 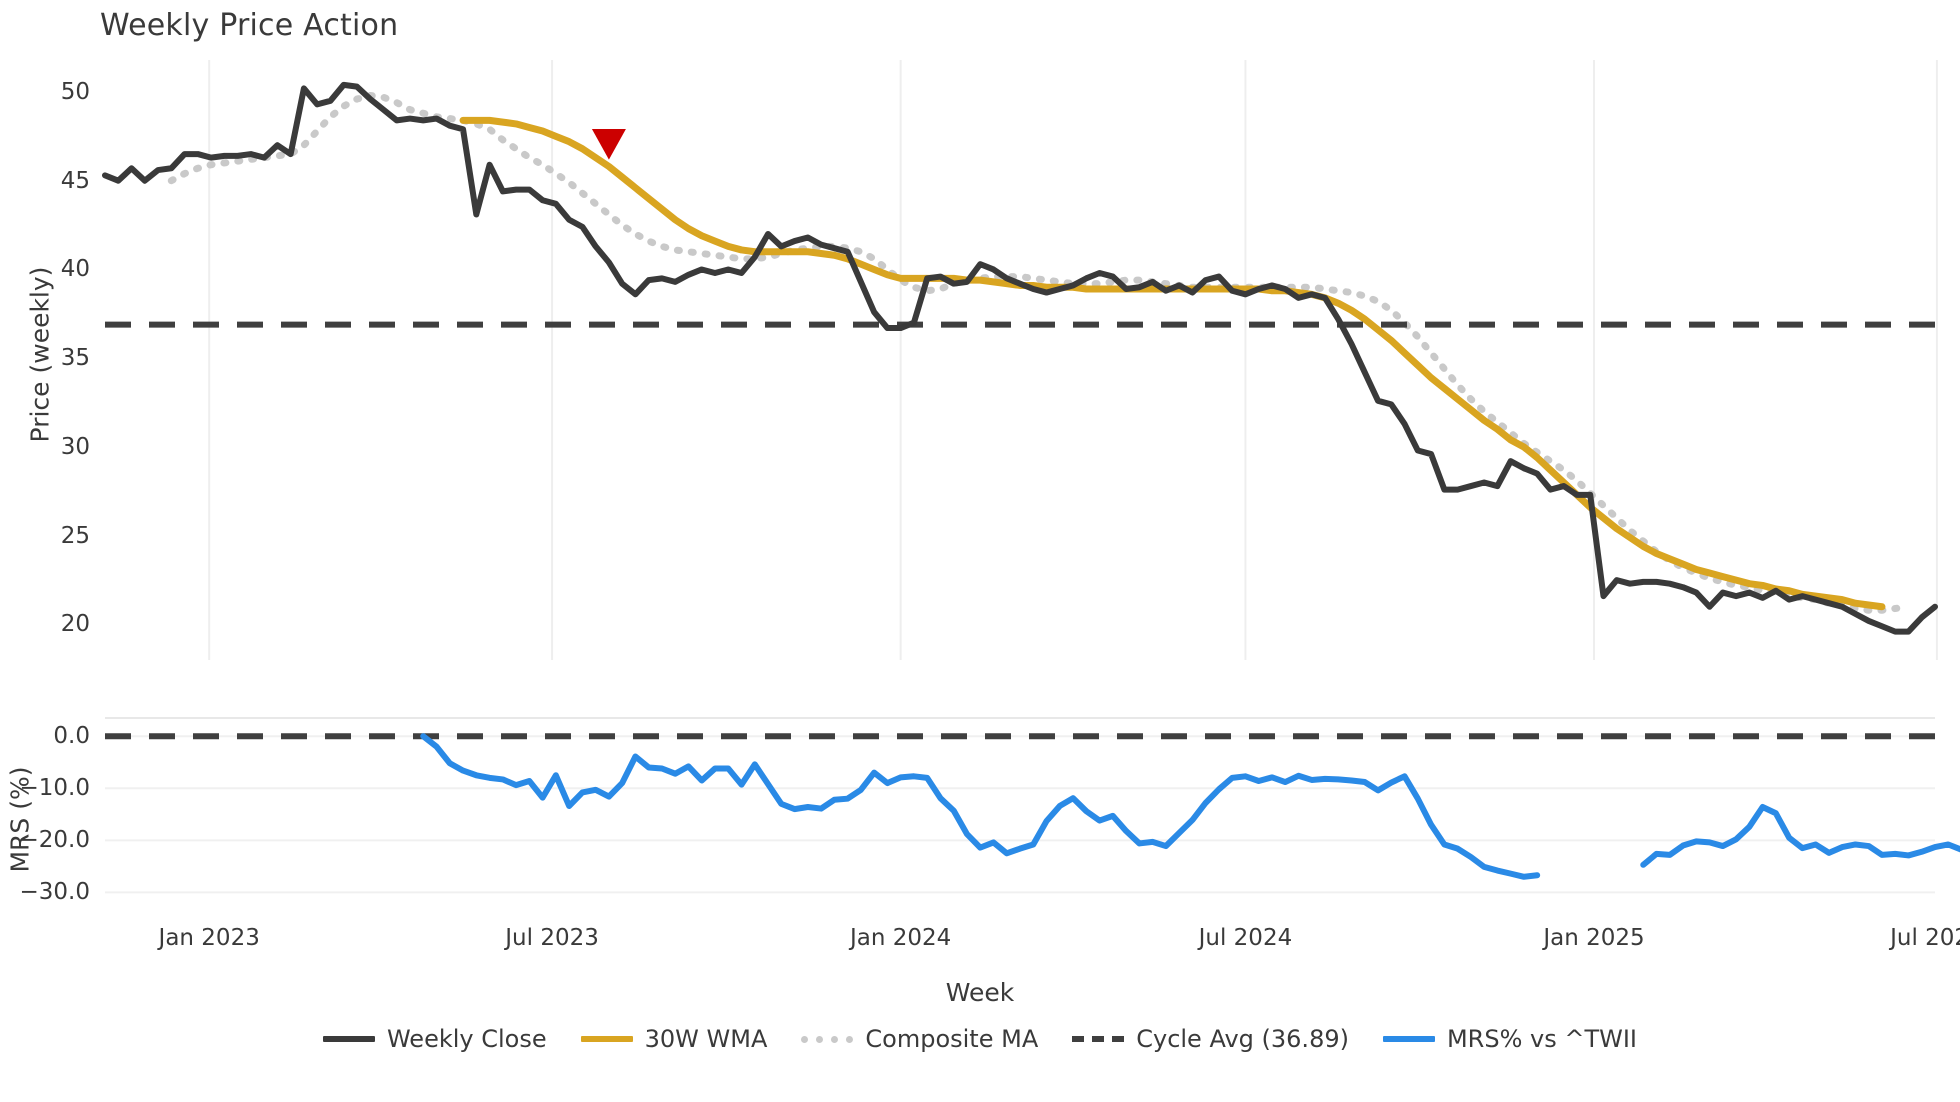 What do you see at coordinates (54, 892) in the screenshot?
I see `mrs-ytick-3: −30.0` at bounding box center [54, 892].